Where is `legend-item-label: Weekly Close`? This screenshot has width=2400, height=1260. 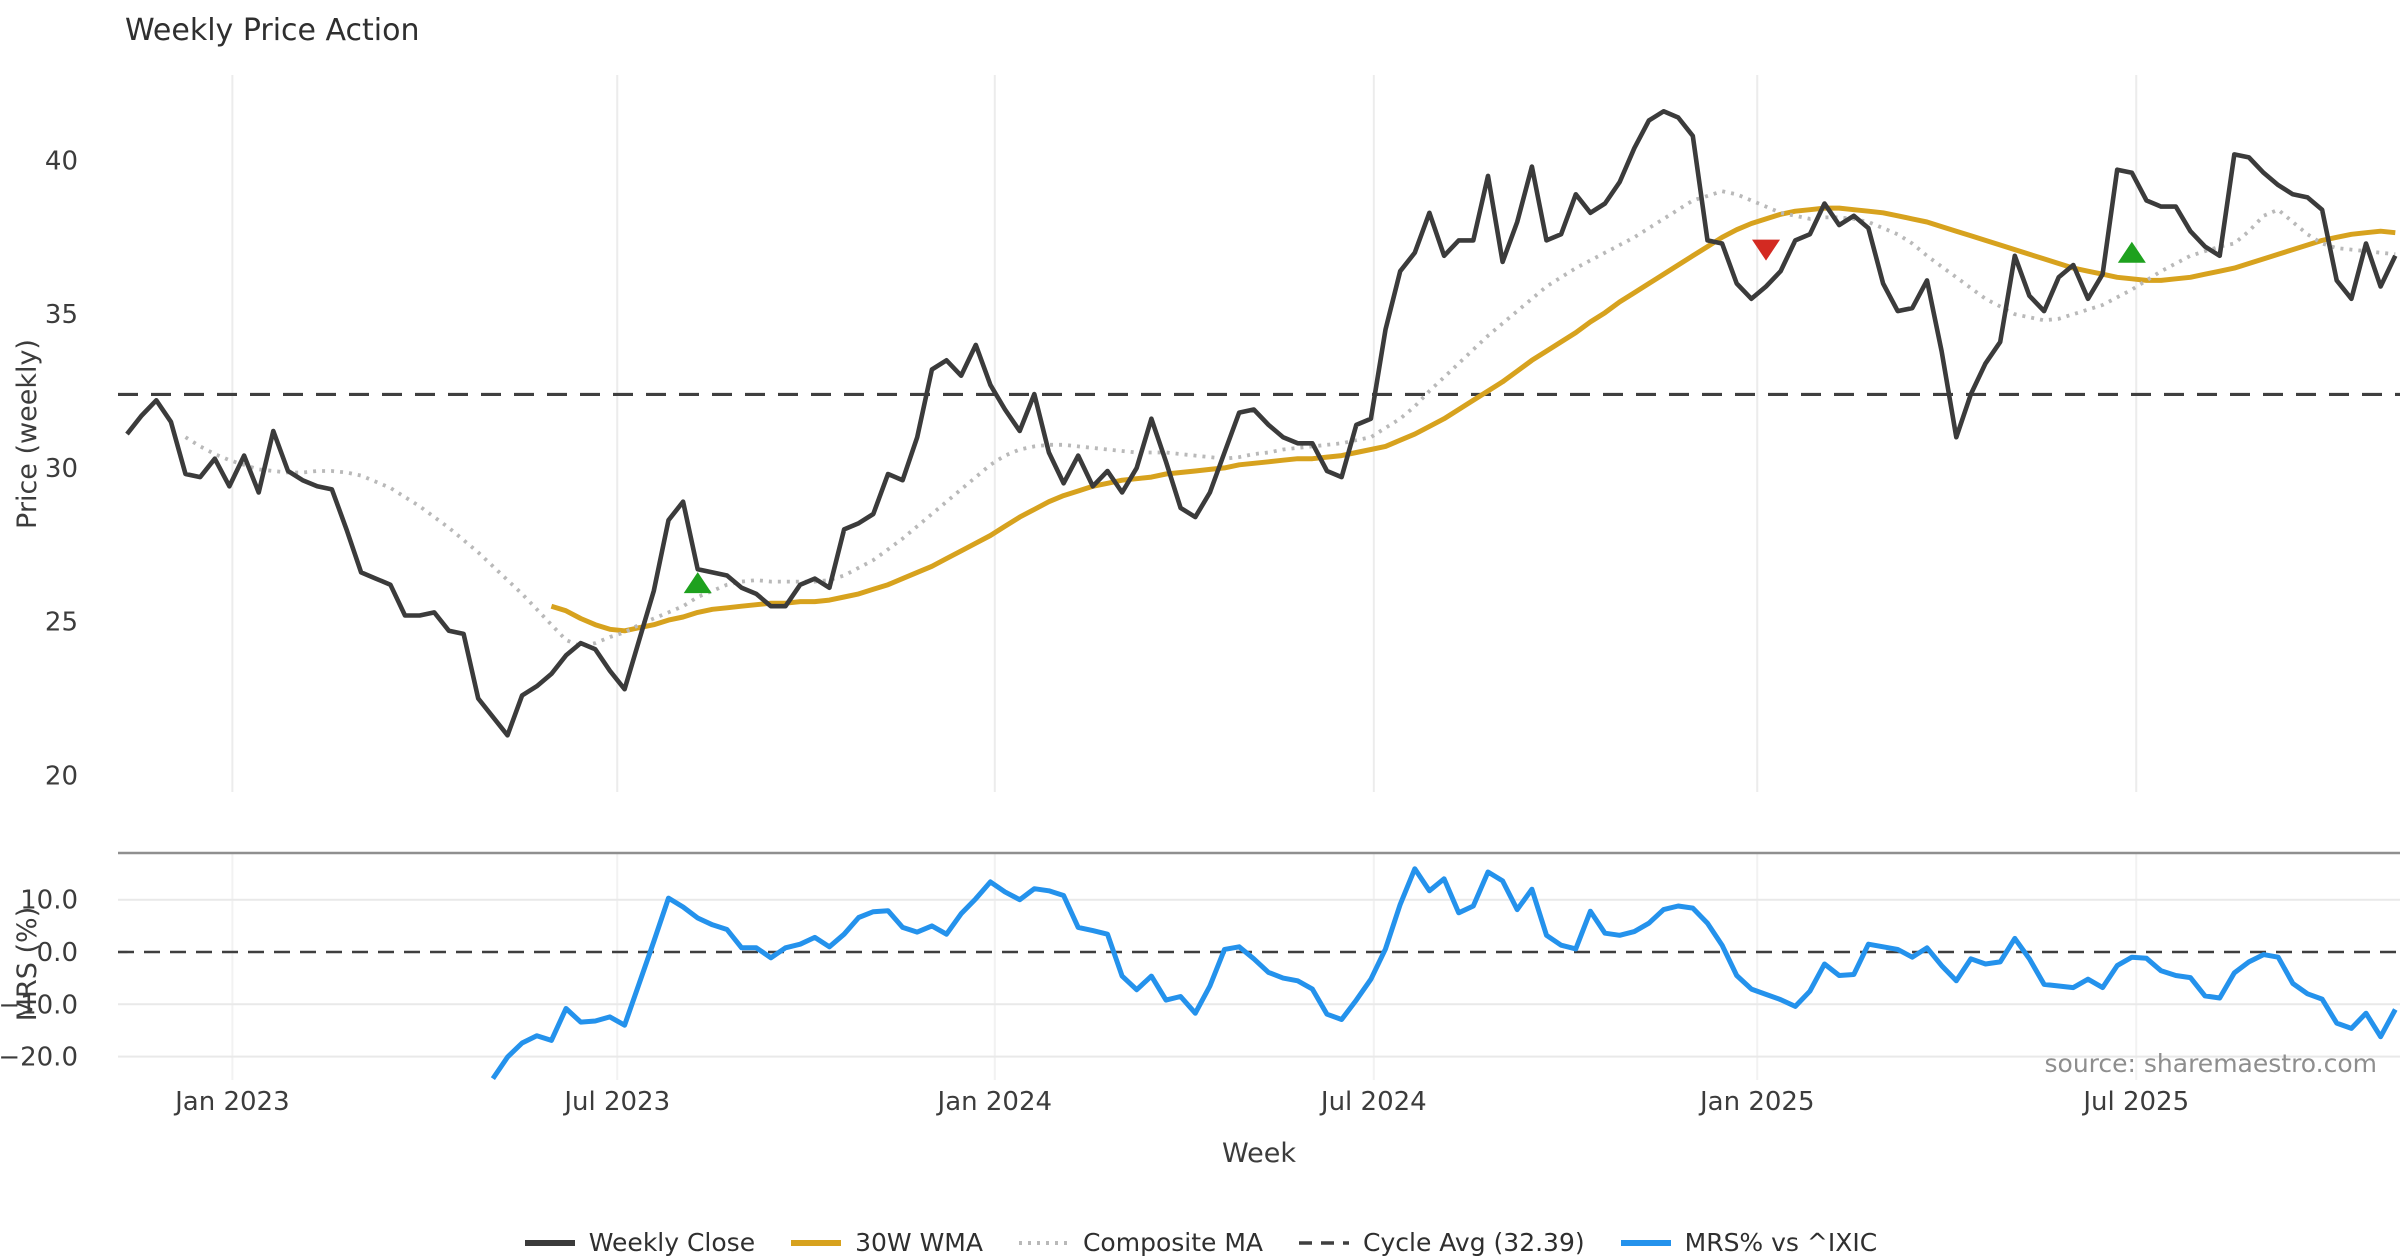
legend-item-label: Weekly Close is located at coordinates (672, 1242).